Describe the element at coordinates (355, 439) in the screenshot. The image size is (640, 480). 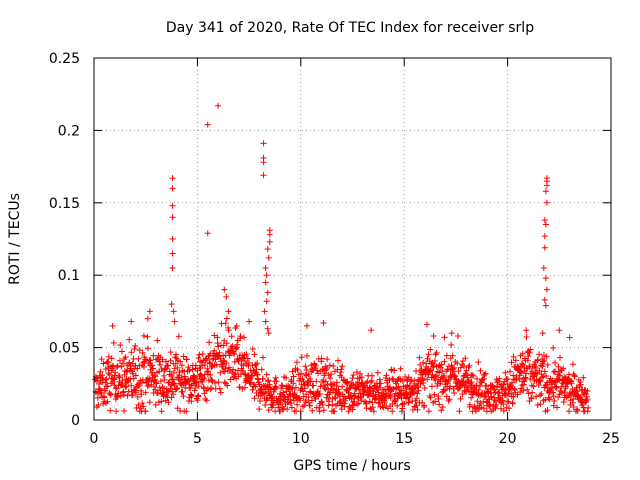
I see `x-axis-tick-labels: 0 5 10 15 20 25` at that location.